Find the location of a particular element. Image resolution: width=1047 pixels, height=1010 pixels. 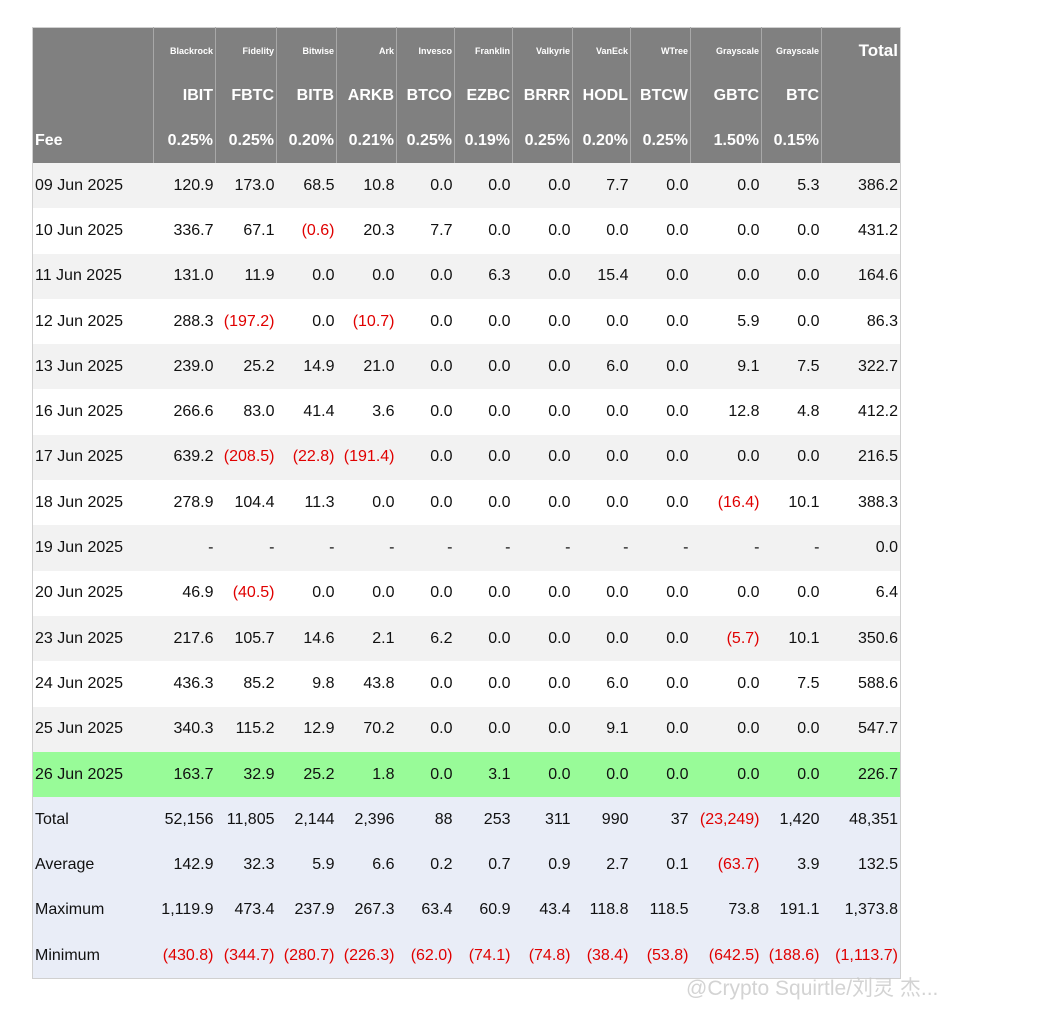

flow-value: 2.1 is located at coordinates (366, 638).